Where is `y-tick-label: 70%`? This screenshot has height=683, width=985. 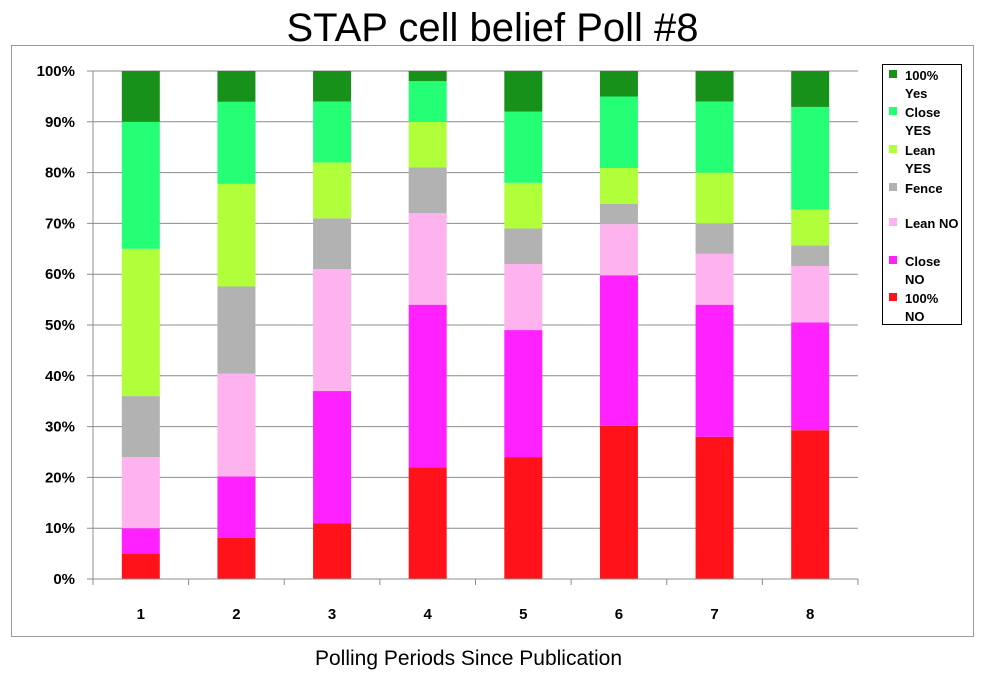
y-tick-label: 70% is located at coordinates (60, 223).